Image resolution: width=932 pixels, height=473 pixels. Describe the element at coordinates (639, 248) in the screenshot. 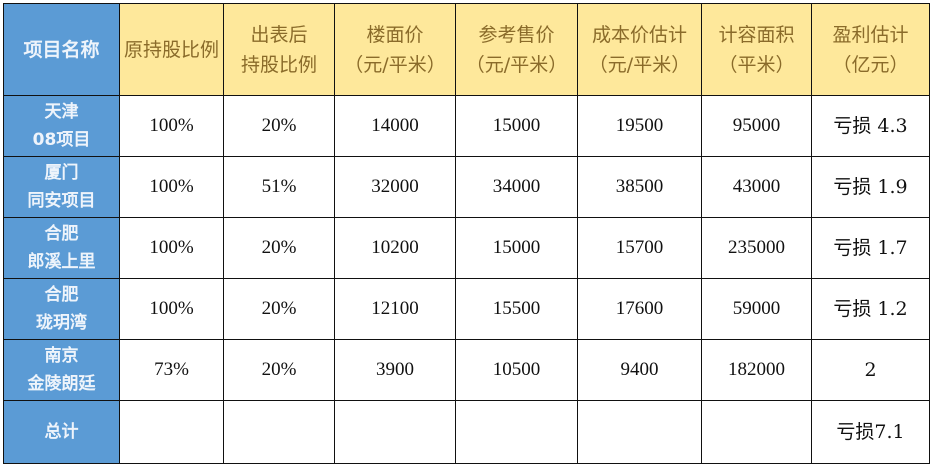

I see `cost-price-cell: 15700` at that location.